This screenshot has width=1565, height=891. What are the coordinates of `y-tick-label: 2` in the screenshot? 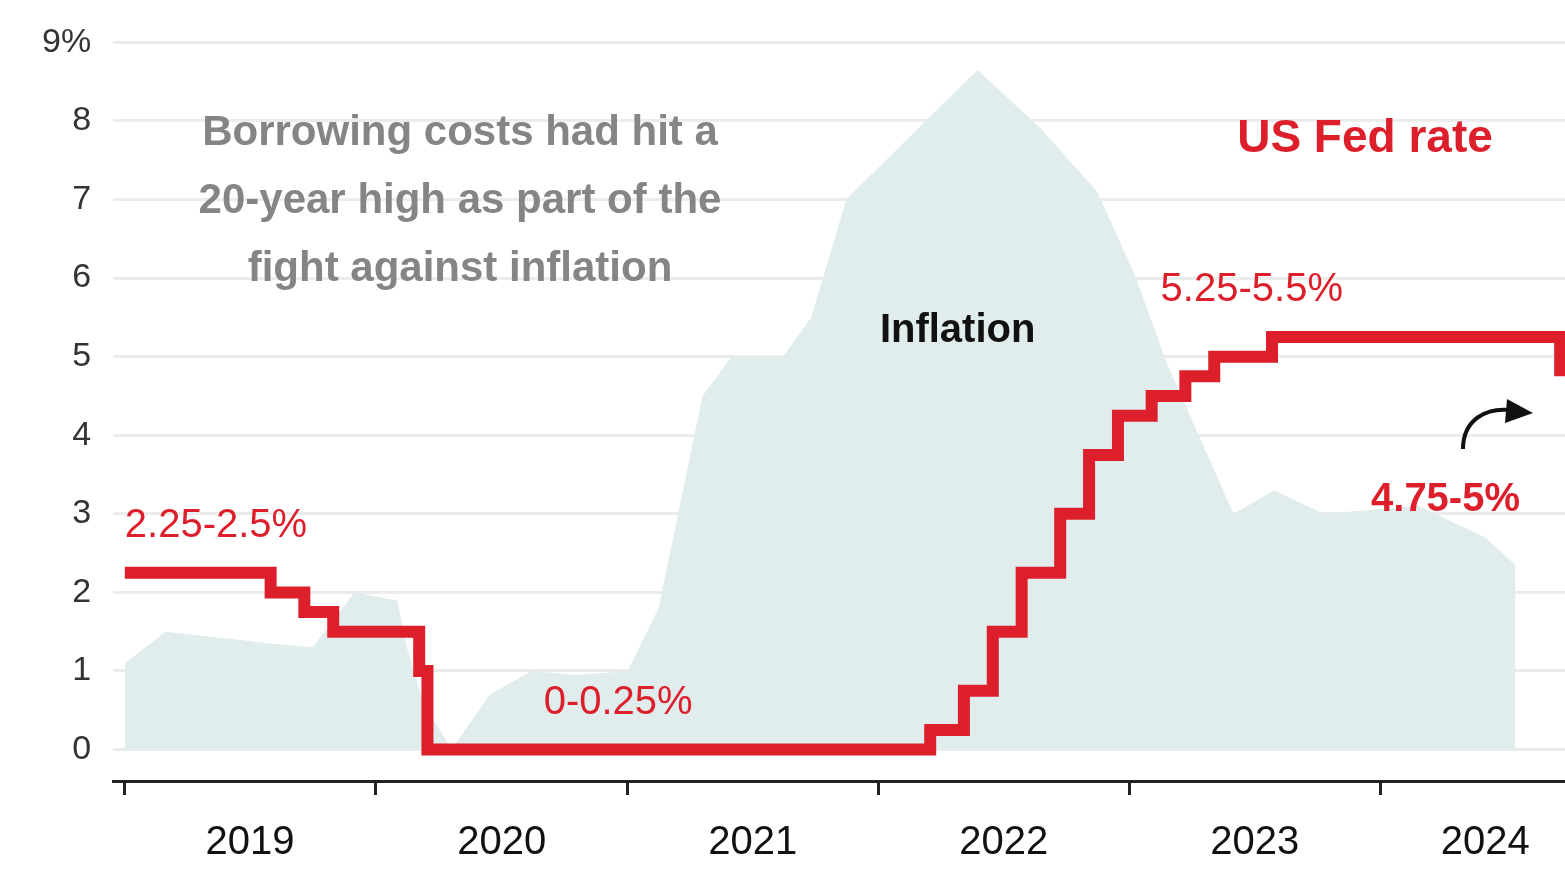 It's located at (82, 589).